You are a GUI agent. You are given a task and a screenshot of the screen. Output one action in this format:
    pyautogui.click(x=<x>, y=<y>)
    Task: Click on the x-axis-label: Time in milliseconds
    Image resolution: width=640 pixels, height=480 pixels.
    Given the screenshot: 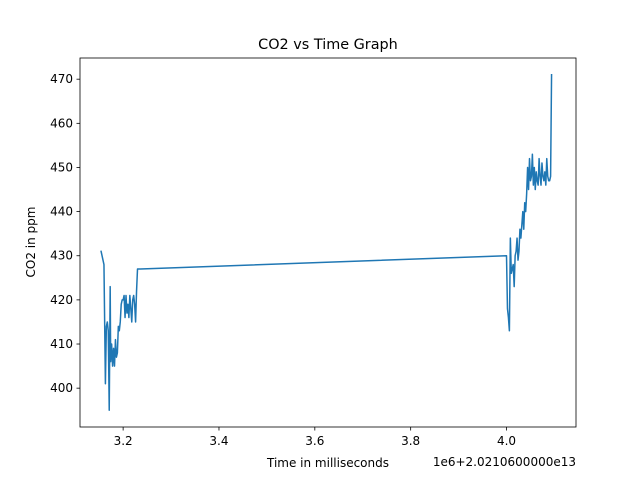 What is the action you would take?
    pyautogui.click(x=327, y=463)
    